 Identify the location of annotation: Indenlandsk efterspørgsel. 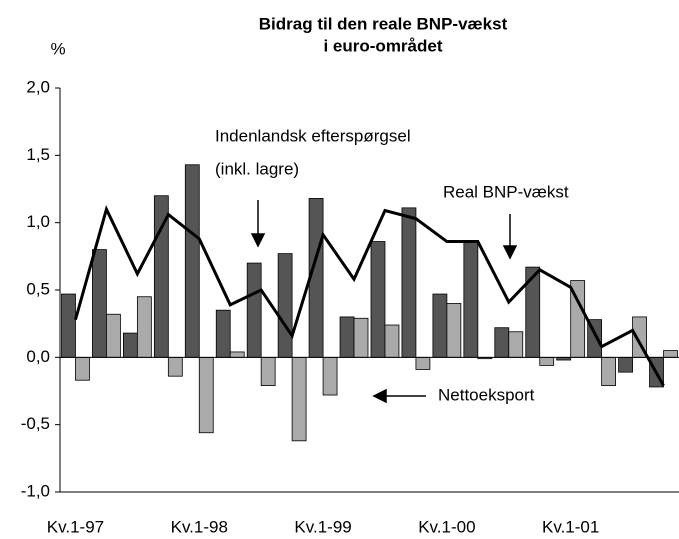
(313, 135).